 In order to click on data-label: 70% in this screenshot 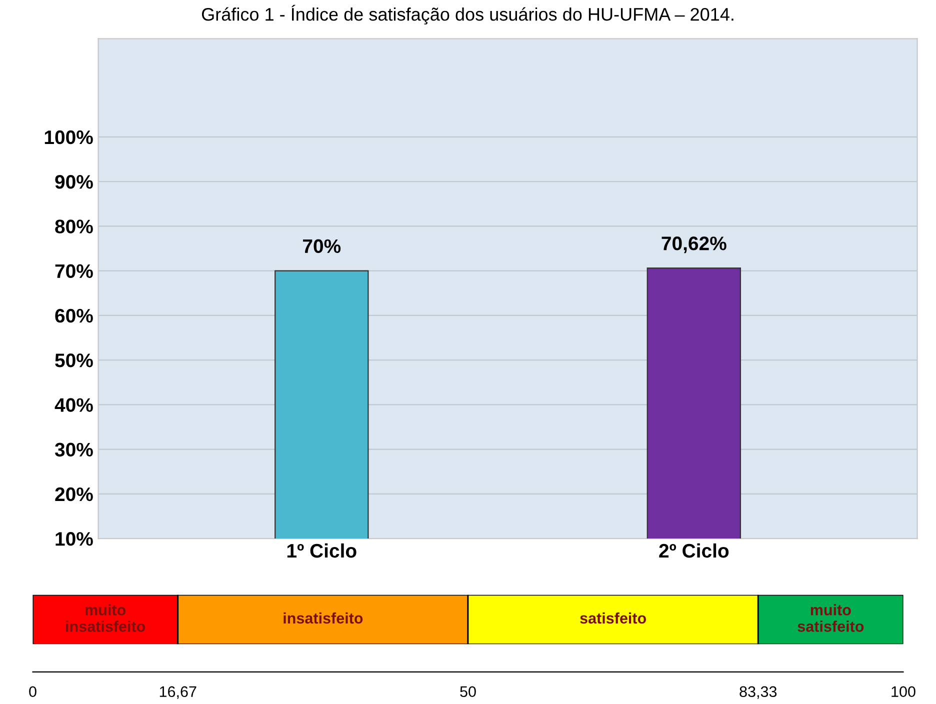, I will do `click(322, 246)`.